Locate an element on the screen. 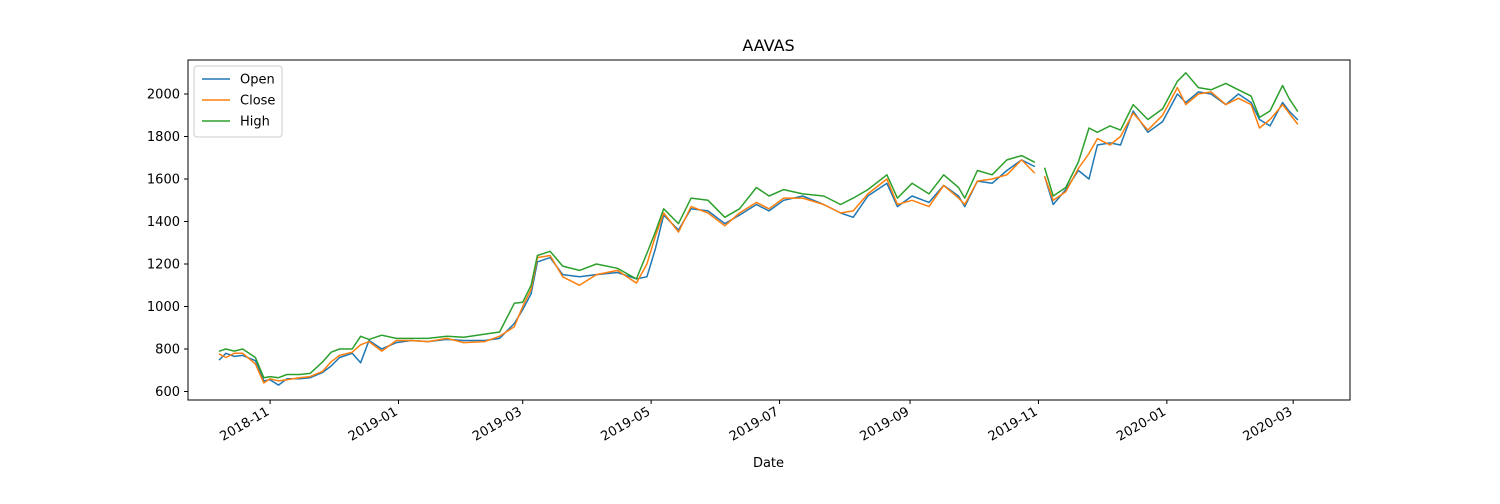 This screenshot has height=504, width=1500. y-tick-label: 800 is located at coordinates (167, 350).